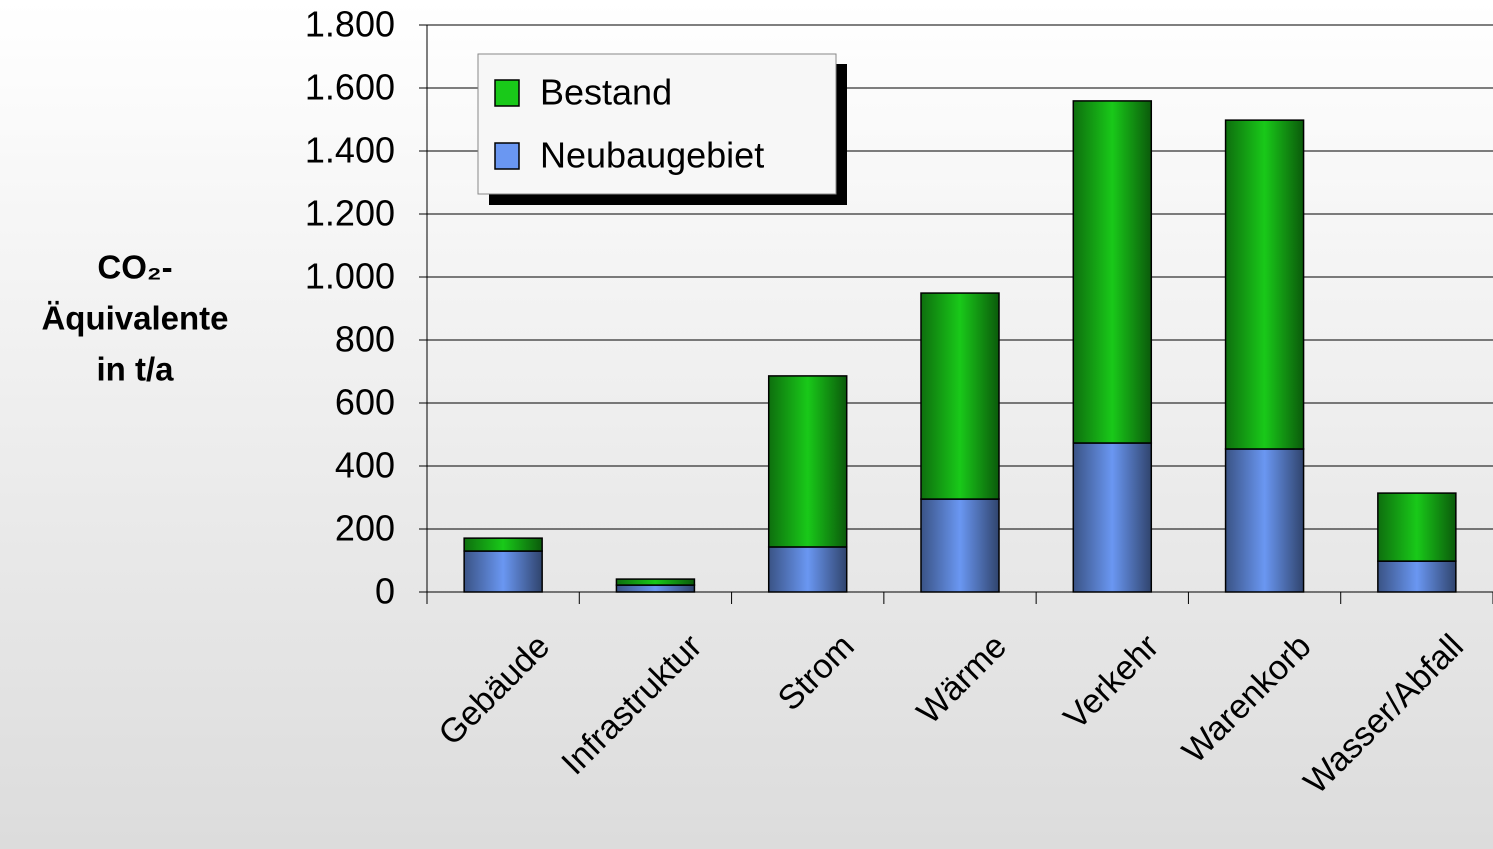 The width and height of the screenshot is (1493, 849). What do you see at coordinates (657, 124) in the screenshot?
I see `legend` at bounding box center [657, 124].